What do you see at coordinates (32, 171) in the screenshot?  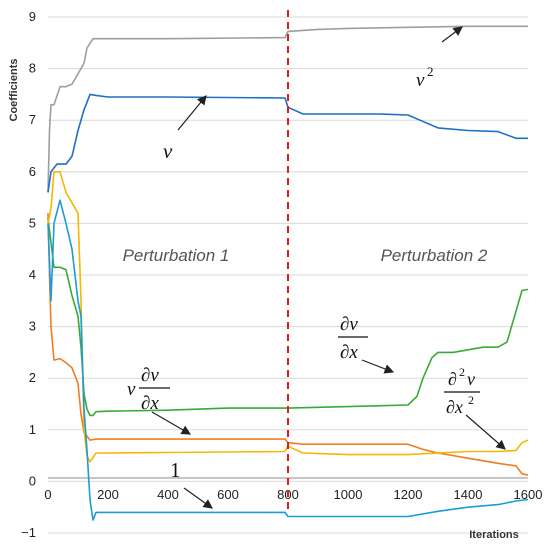 I see `y-tick-label: 6` at bounding box center [32, 171].